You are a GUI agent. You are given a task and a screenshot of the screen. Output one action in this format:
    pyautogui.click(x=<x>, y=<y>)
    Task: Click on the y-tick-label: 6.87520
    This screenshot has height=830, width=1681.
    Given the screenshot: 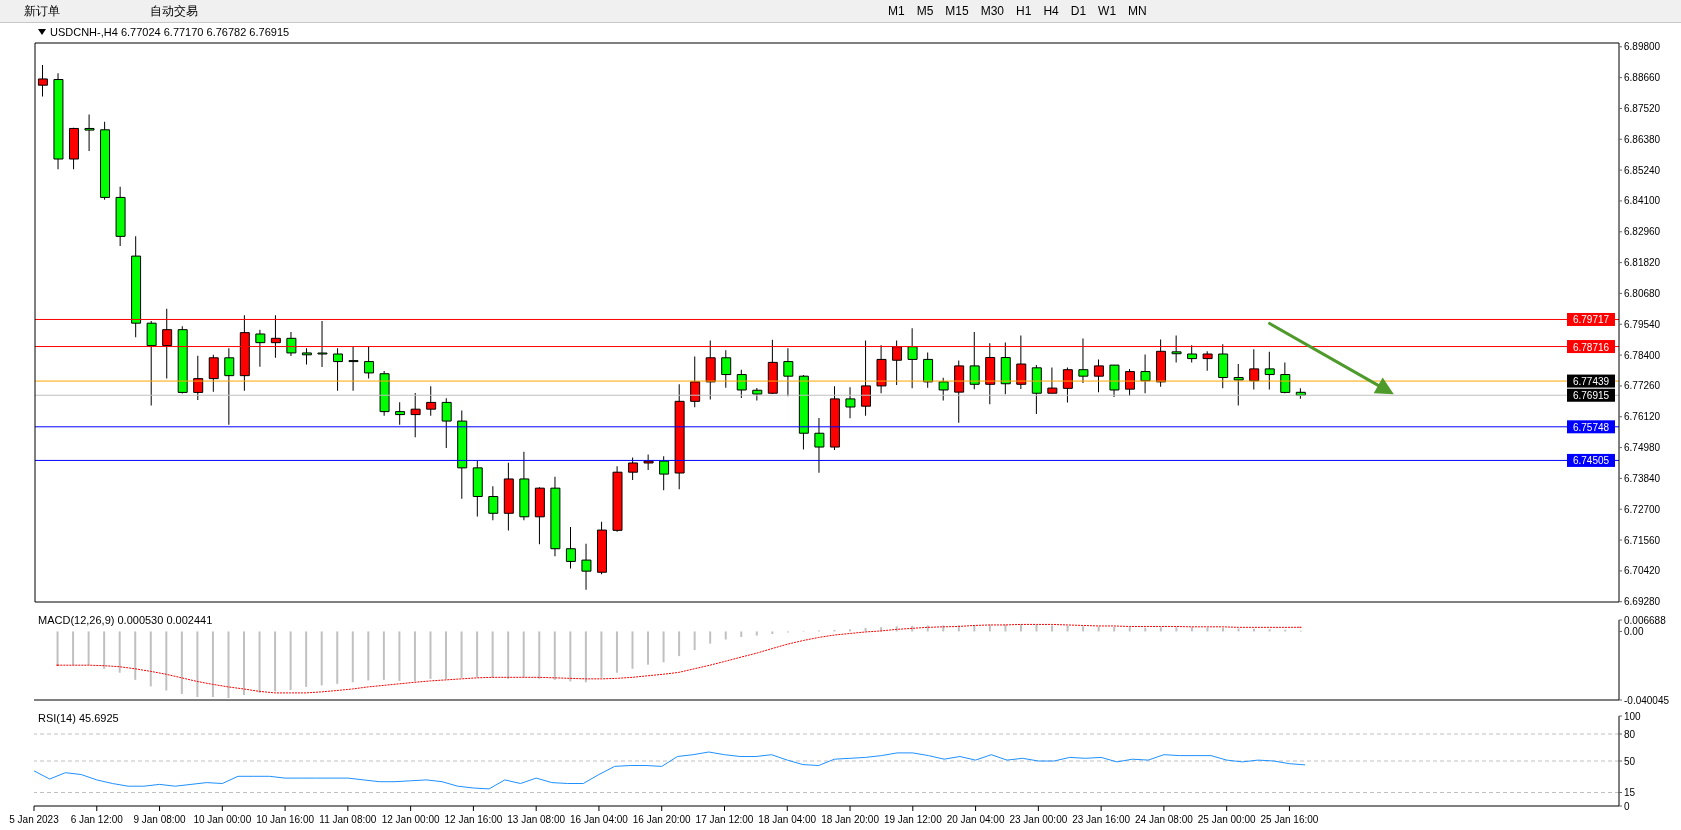 What is the action you would take?
    pyautogui.click(x=1642, y=108)
    